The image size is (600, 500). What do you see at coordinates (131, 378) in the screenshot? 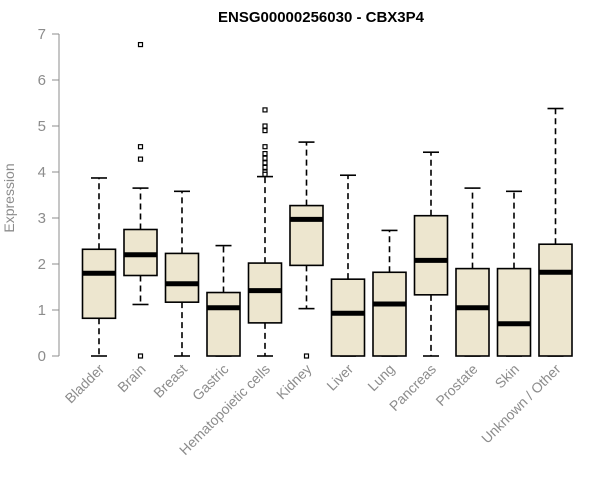
I see `category-label: Brain` at bounding box center [131, 378].